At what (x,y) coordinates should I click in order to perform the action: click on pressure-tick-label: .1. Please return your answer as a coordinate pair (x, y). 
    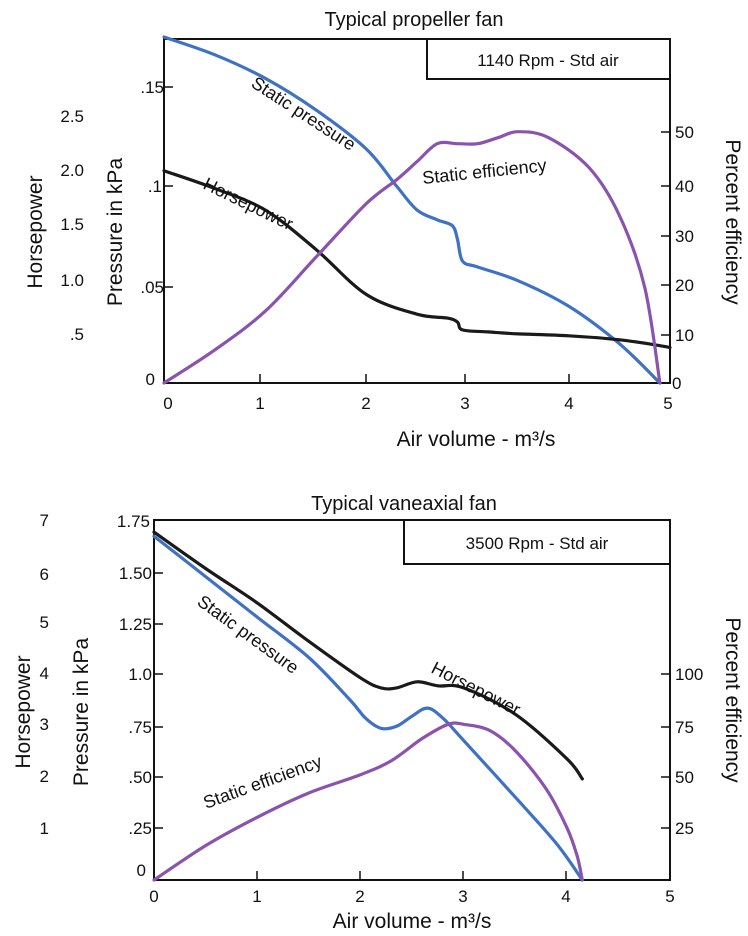
    Looking at the image, I should click on (155, 186).